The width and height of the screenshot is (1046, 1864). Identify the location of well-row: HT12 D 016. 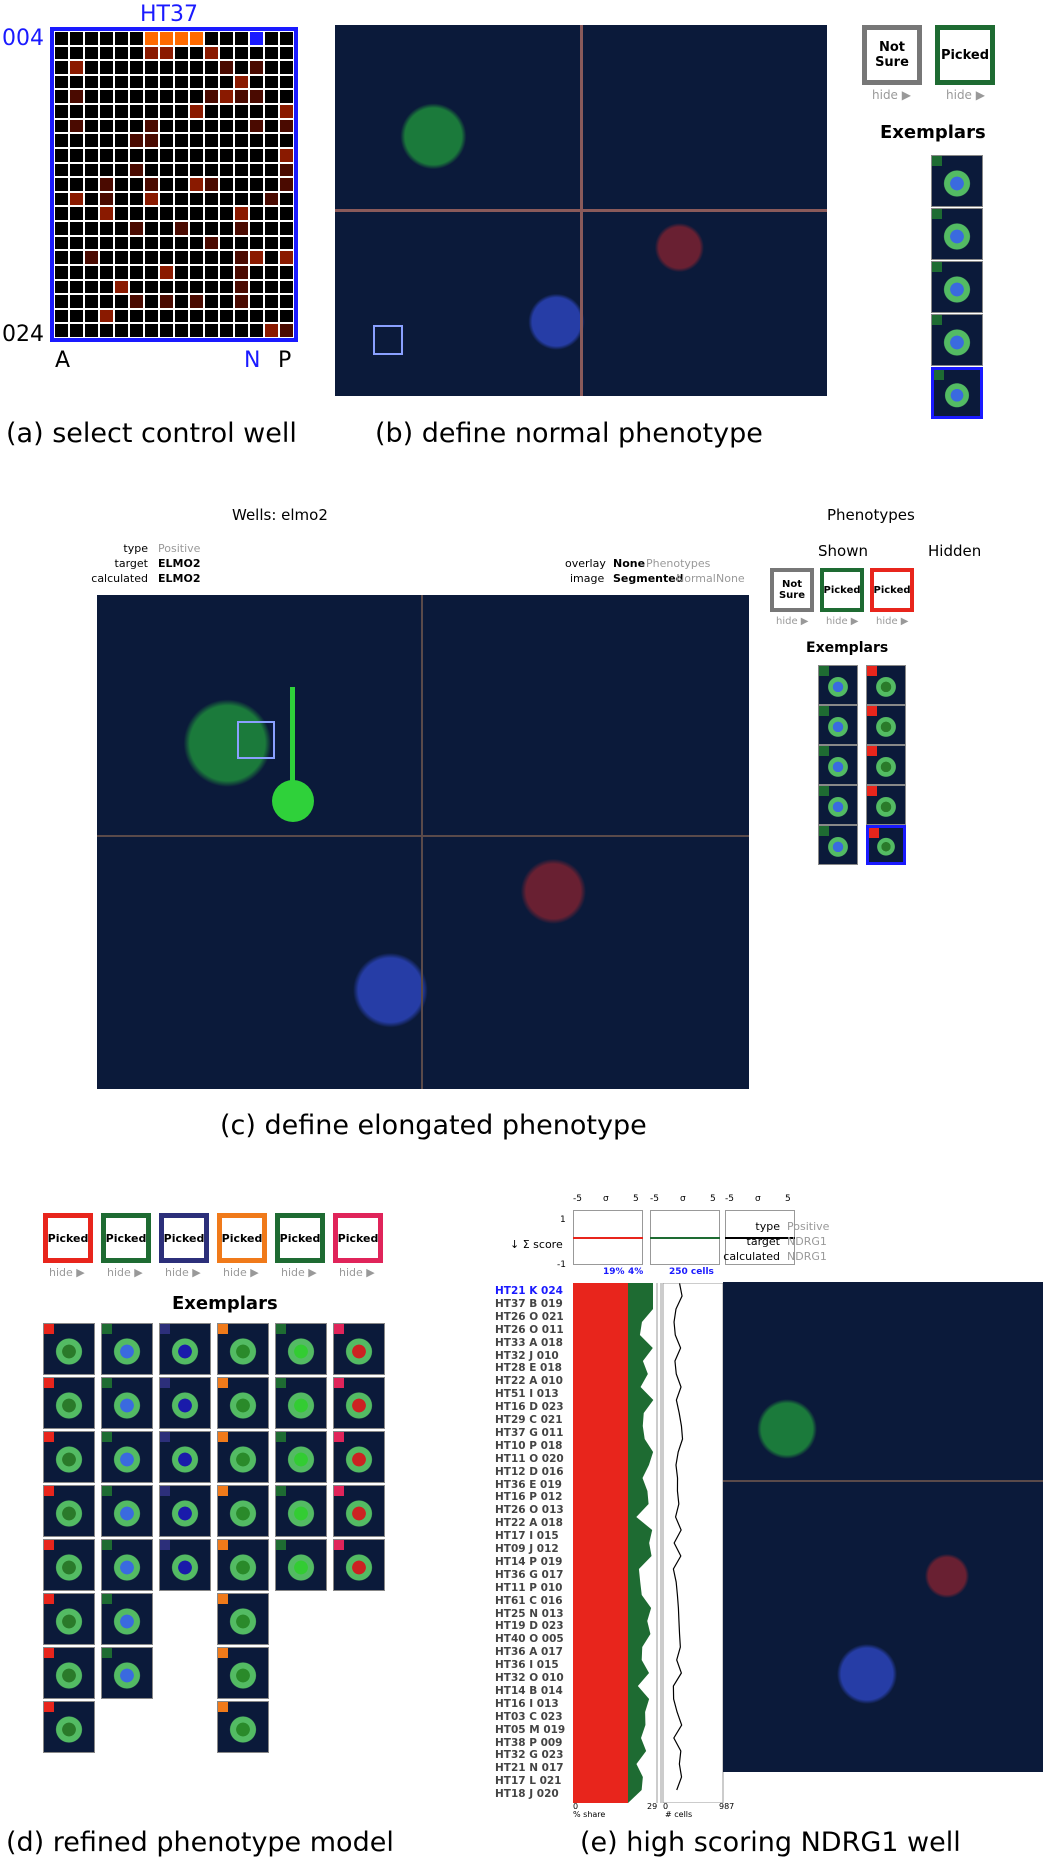
(529, 1471).